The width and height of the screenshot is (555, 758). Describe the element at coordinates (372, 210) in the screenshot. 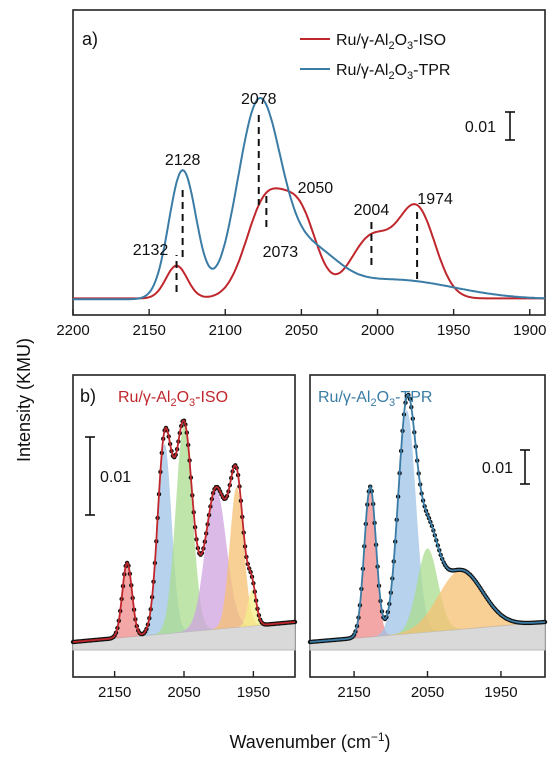

I see `peak-label: 2004` at that location.